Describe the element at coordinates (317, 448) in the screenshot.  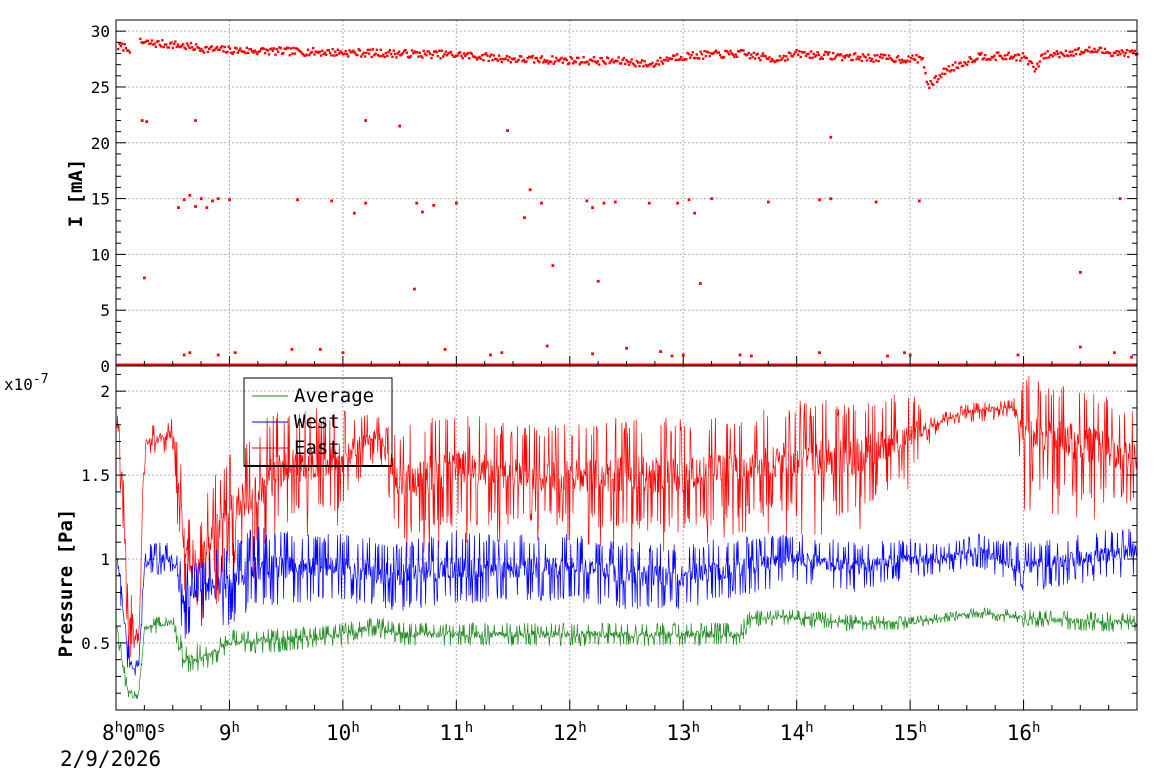
I see `legend-label-east: East` at that location.